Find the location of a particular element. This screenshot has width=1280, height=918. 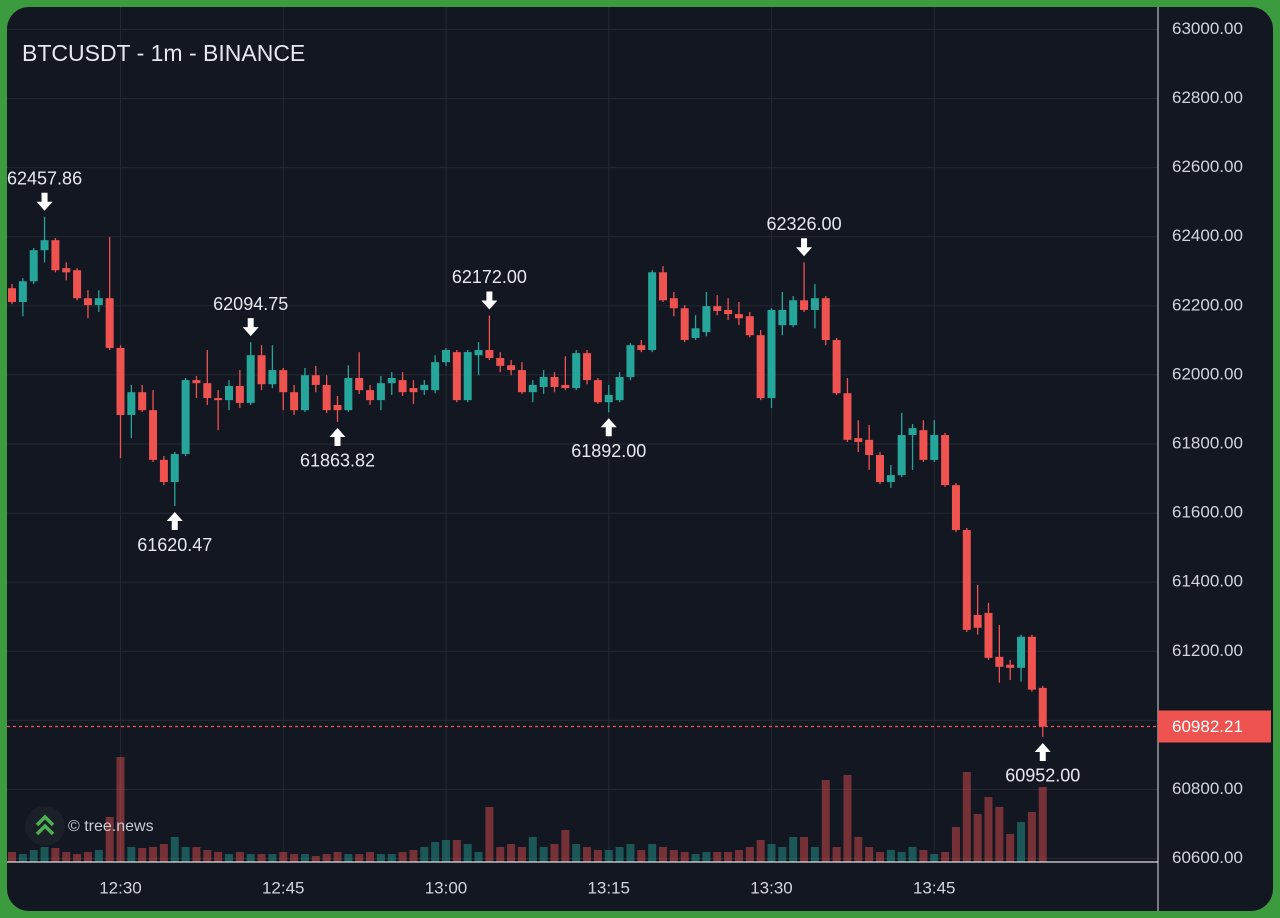

y-tick-label: 61200.00 is located at coordinates (1207, 650).